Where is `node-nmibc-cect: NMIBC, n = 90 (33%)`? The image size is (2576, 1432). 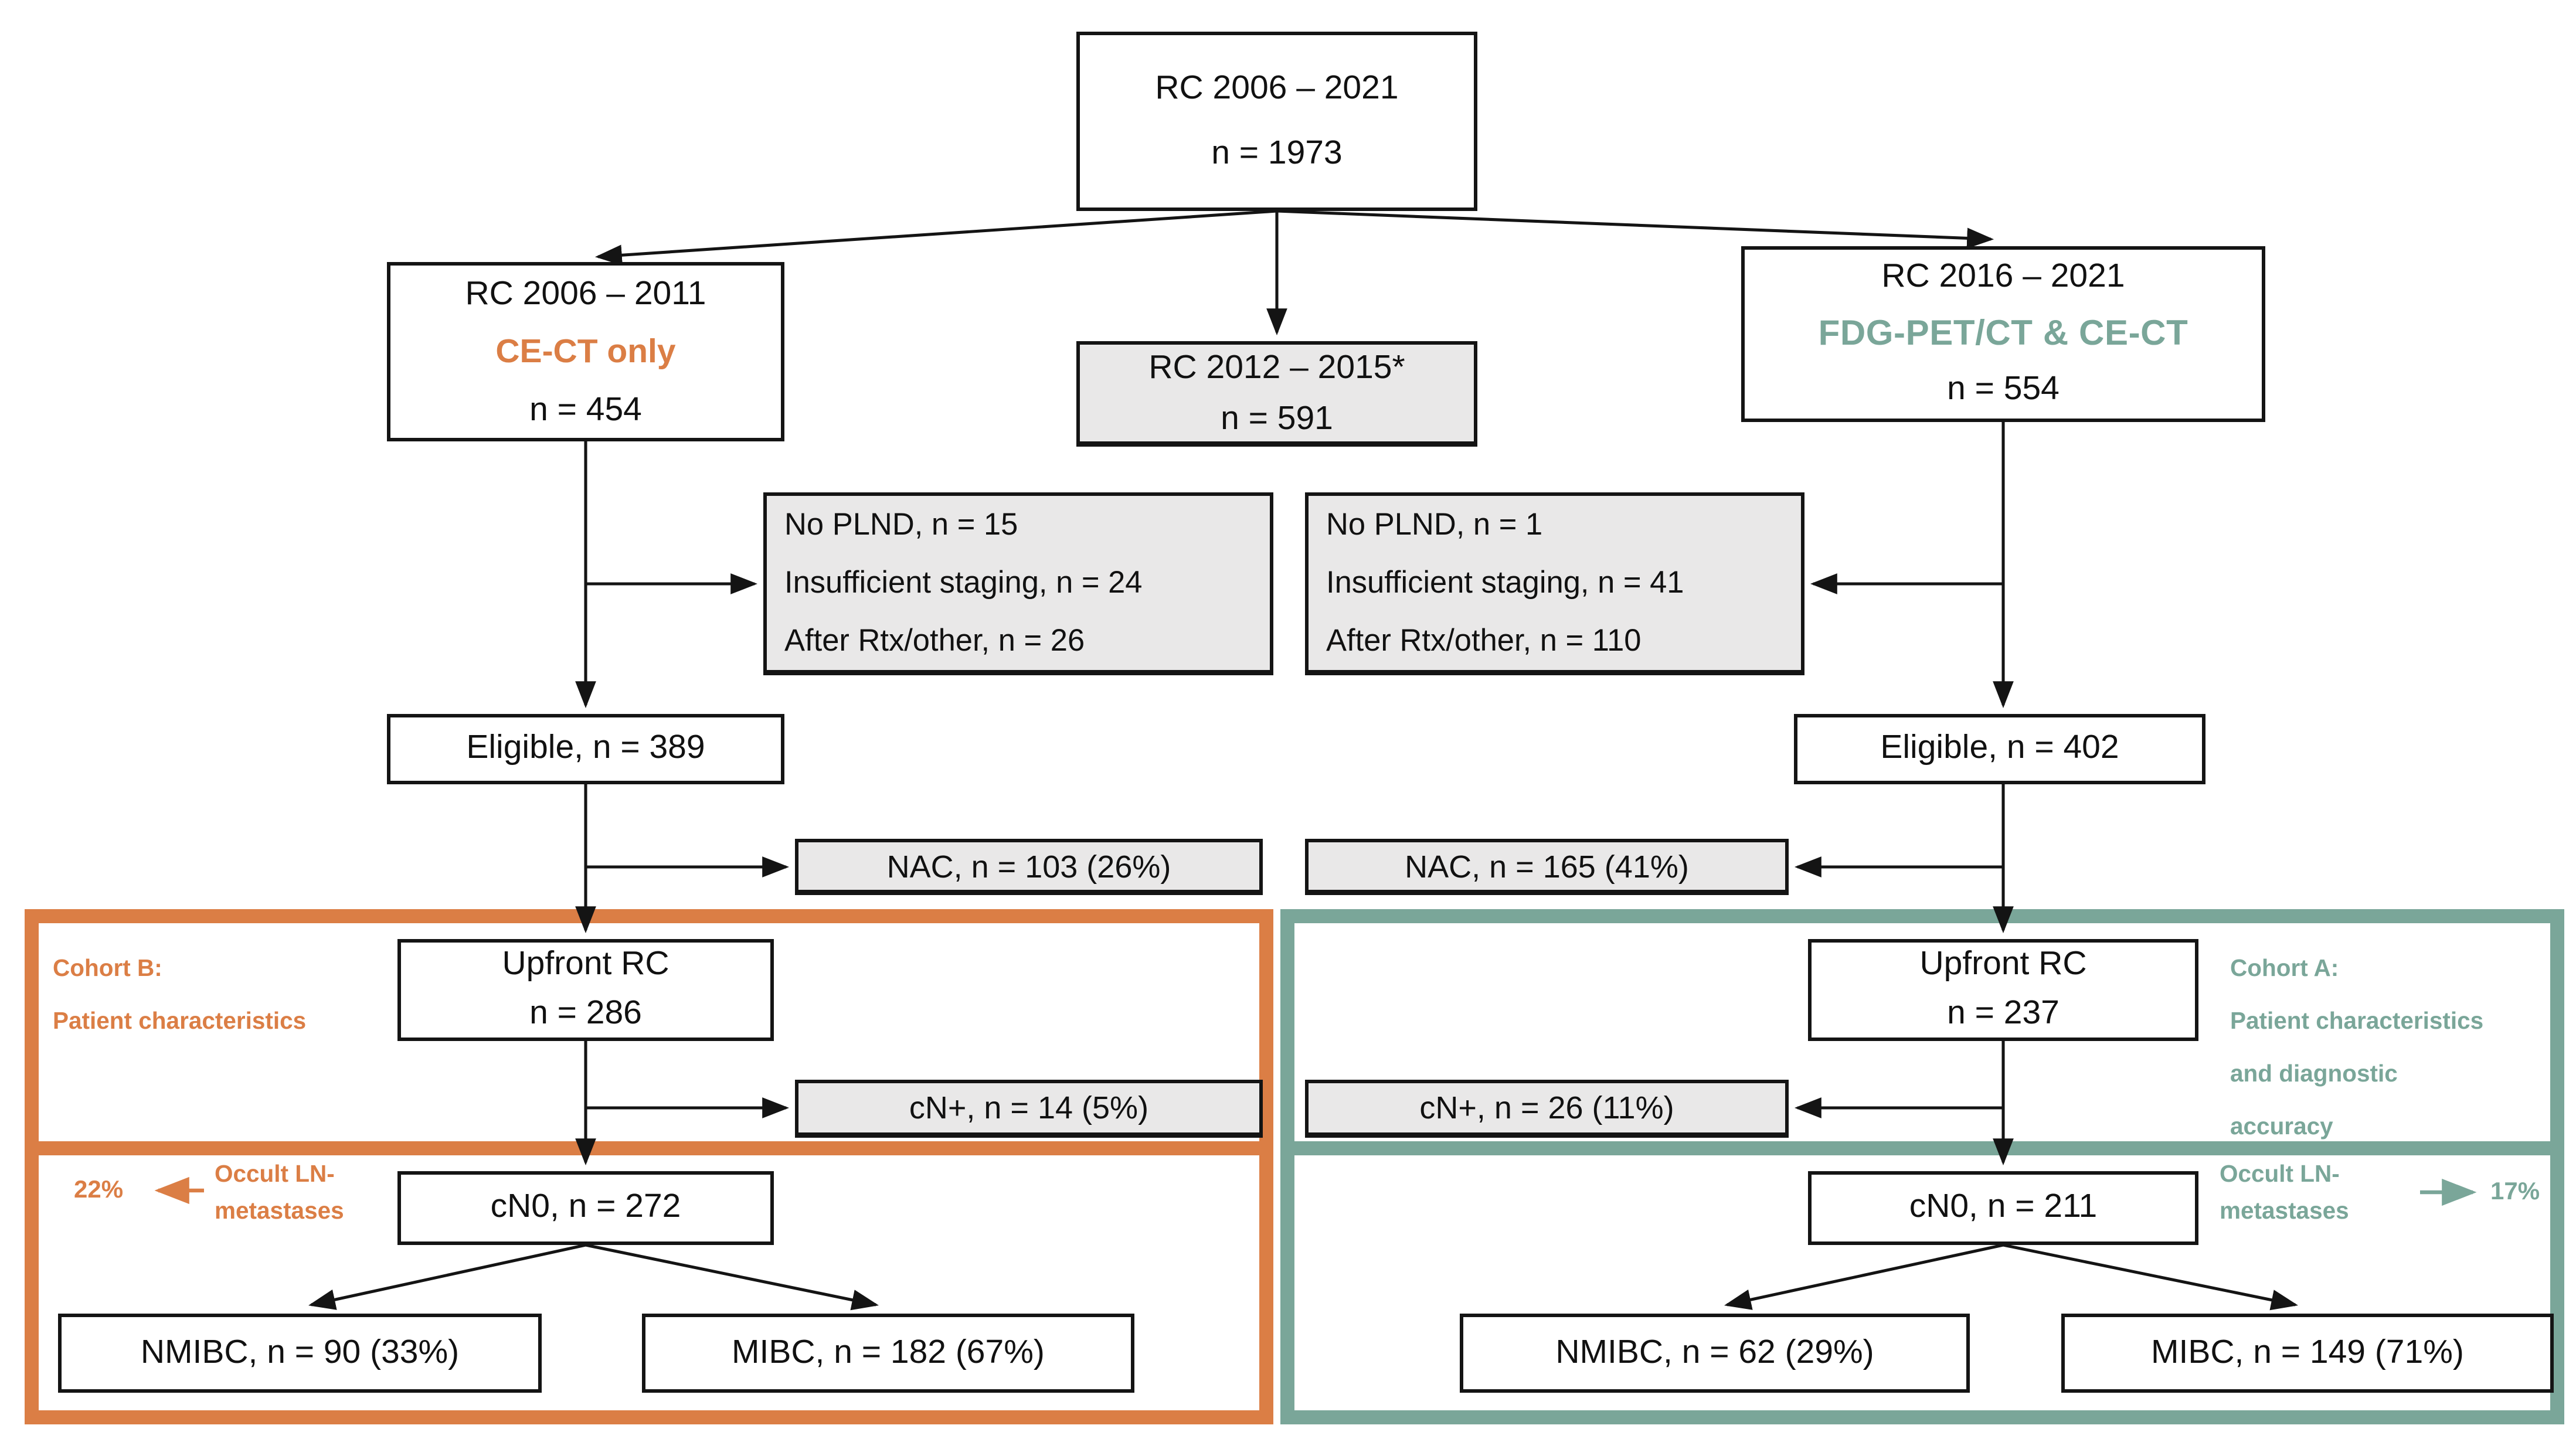
node-nmibc-cect: NMIBC, n = 90 (33%) is located at coordinates (300, 1353).